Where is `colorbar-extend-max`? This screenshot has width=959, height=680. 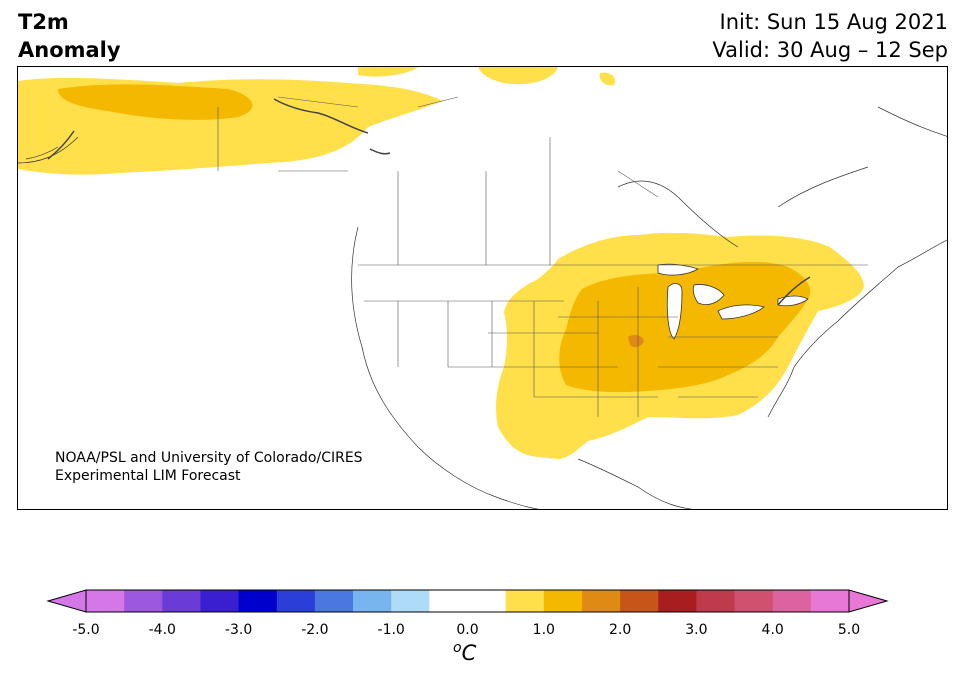
colorbar-extend-max is located at coordinates (868, 601).